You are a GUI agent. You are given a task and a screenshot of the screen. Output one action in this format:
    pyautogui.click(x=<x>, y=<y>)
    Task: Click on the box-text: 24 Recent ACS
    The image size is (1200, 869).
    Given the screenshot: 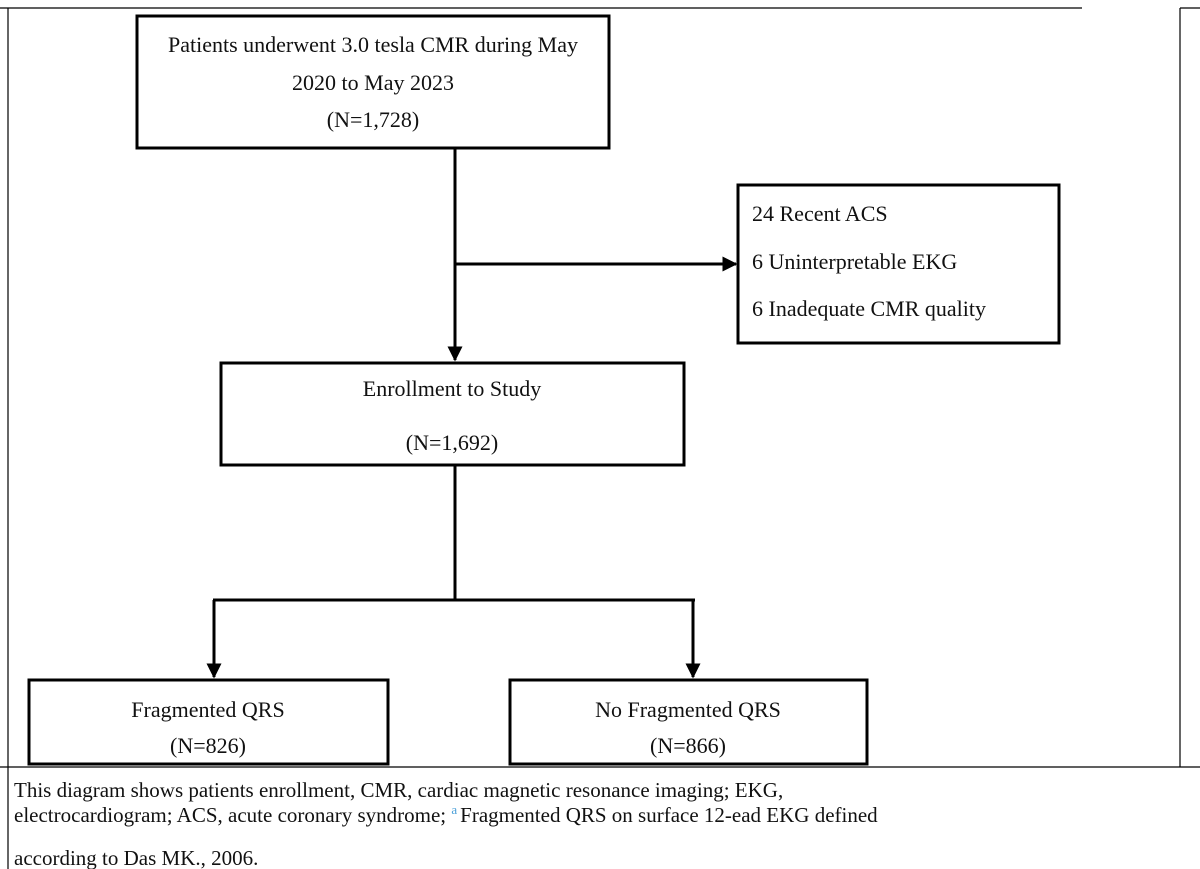 What is the action you would take?
    pyautogui.click(x=820, y=213)
    